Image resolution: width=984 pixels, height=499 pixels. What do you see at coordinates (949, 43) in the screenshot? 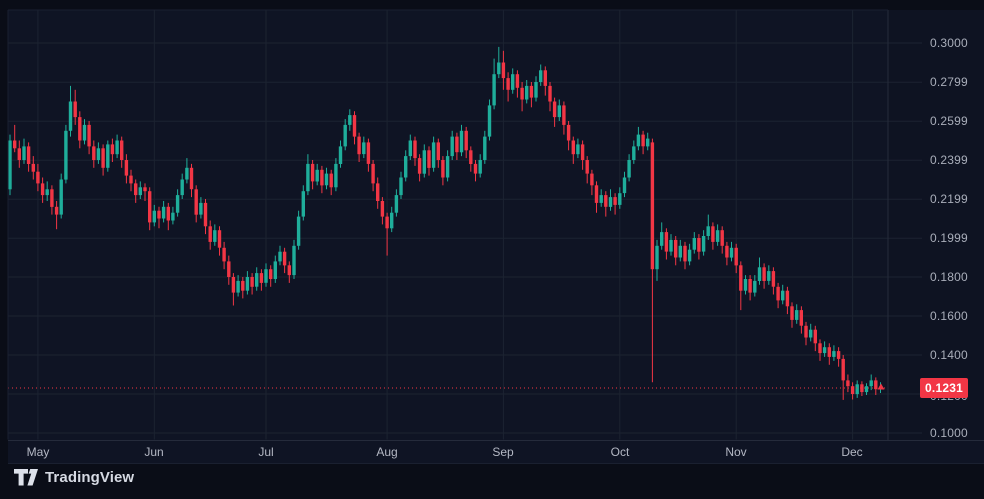
I see `price-tick-label: 0.3000` at bounding box center [949, 43].